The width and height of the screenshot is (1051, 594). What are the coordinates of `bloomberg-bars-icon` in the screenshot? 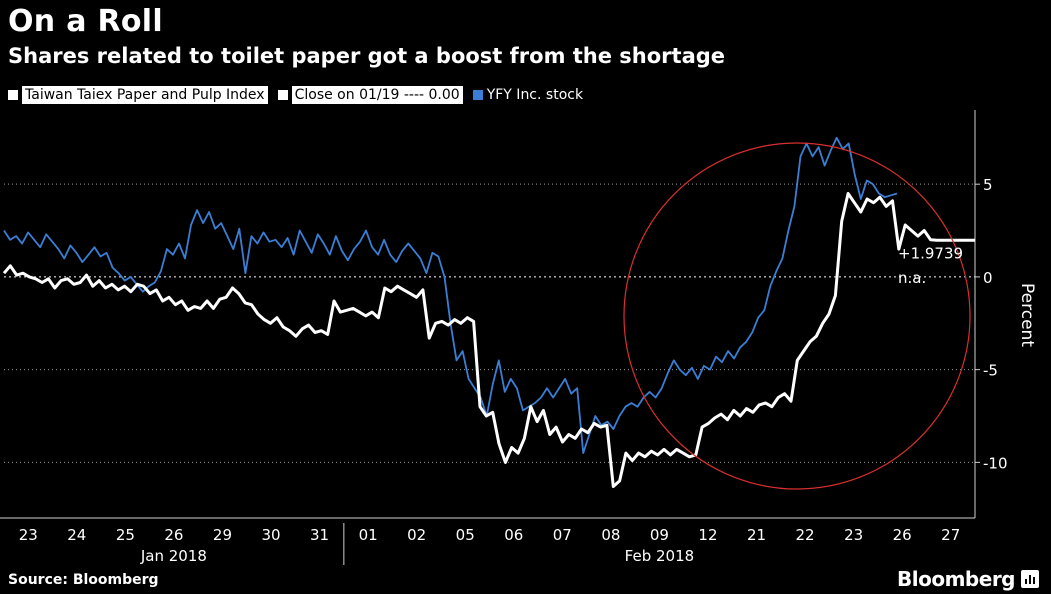 It's located at (1030, 579).